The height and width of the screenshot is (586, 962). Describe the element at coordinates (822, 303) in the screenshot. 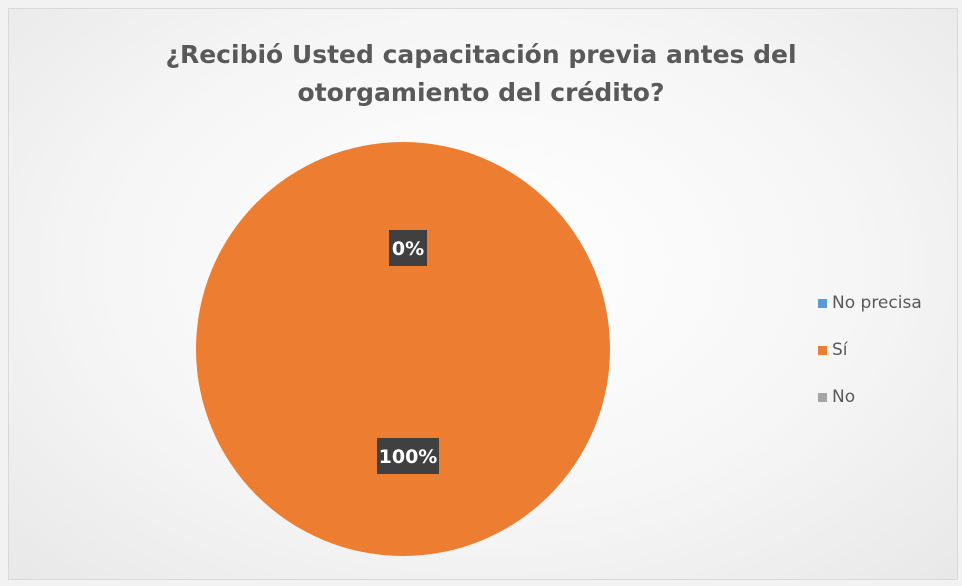

I see `legend-swatch-no-precisa` at that location.